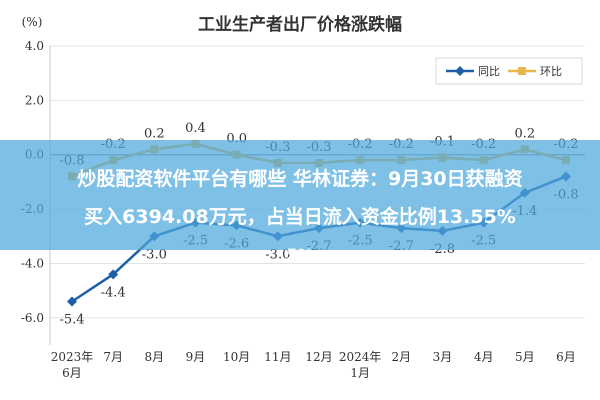 The image size is (600, 400). Describe the element at coordinates (484, 357) in the screenshot. I see `x-tick-label: 4月` at that location.